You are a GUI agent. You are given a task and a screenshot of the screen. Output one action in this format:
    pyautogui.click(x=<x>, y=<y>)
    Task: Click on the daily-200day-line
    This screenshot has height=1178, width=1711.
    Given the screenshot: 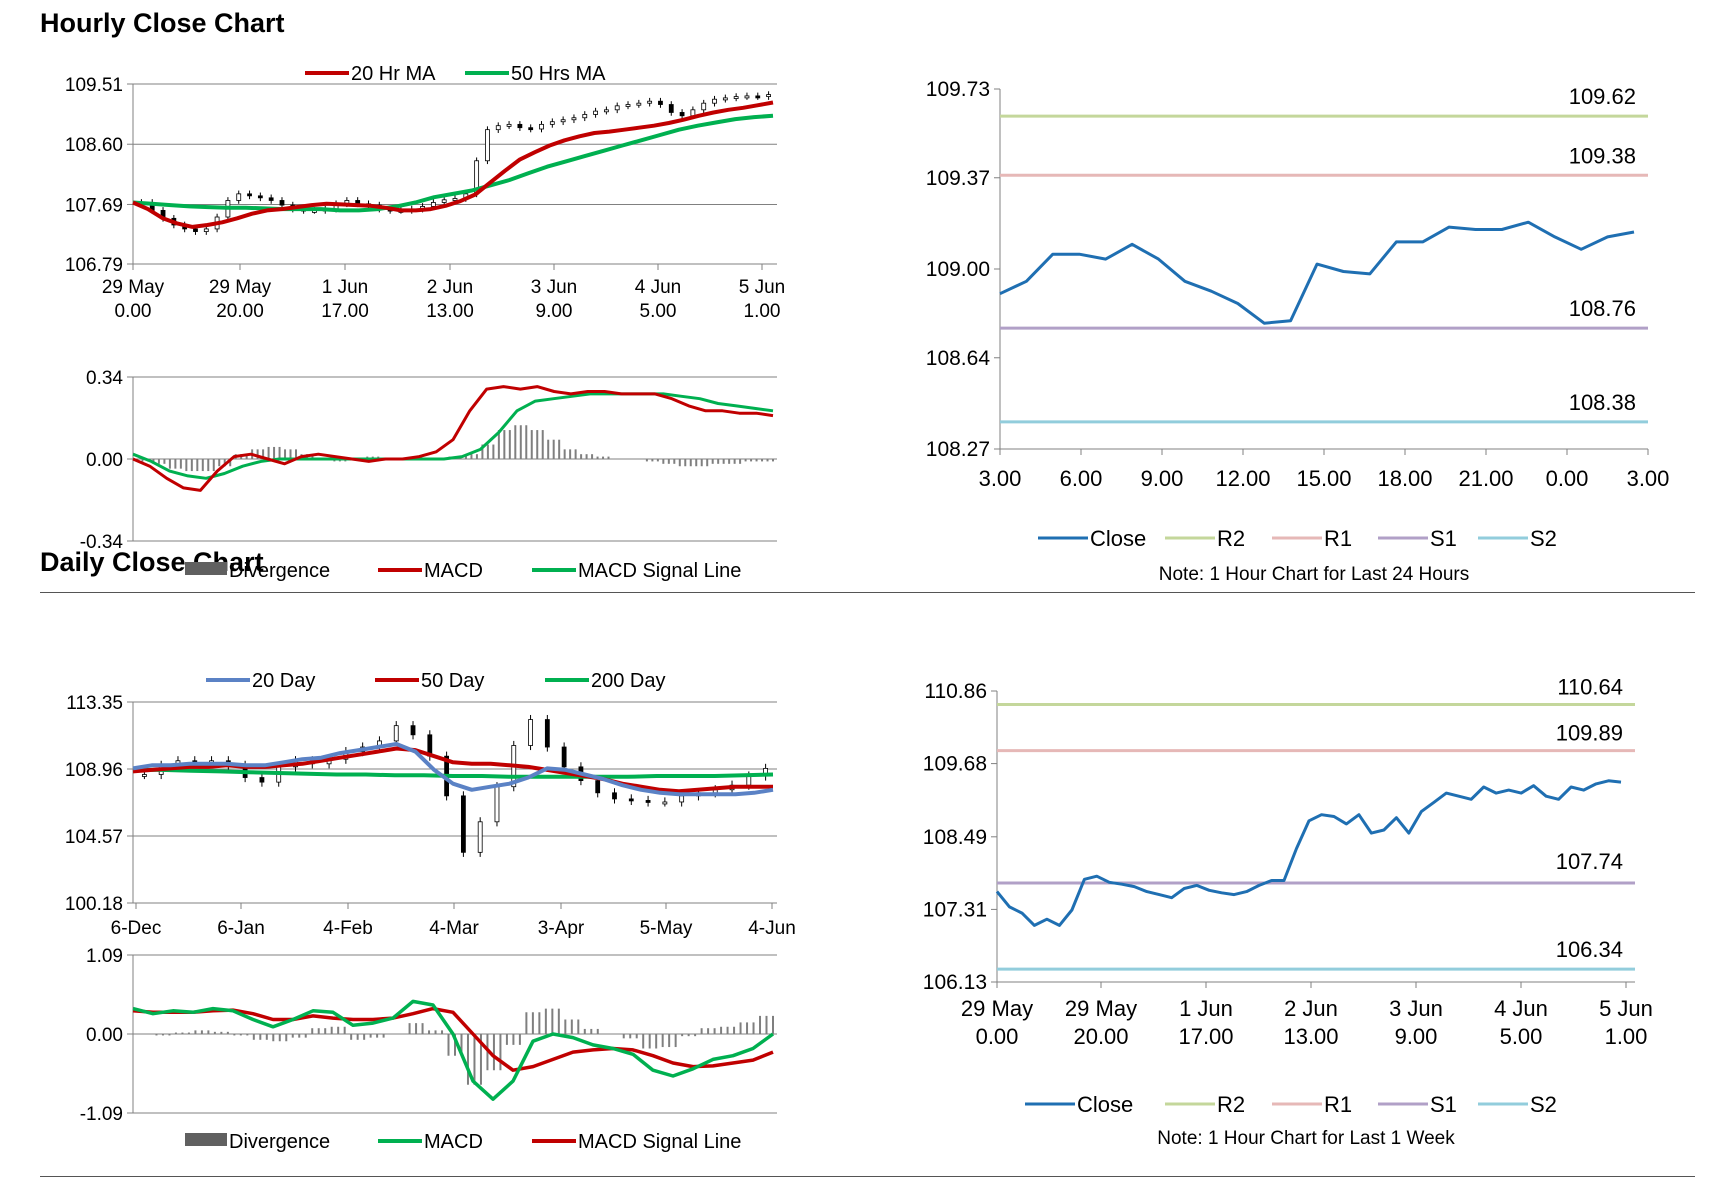 What is the action you would take?
    pyautogui.click(x=453, y=773)
    